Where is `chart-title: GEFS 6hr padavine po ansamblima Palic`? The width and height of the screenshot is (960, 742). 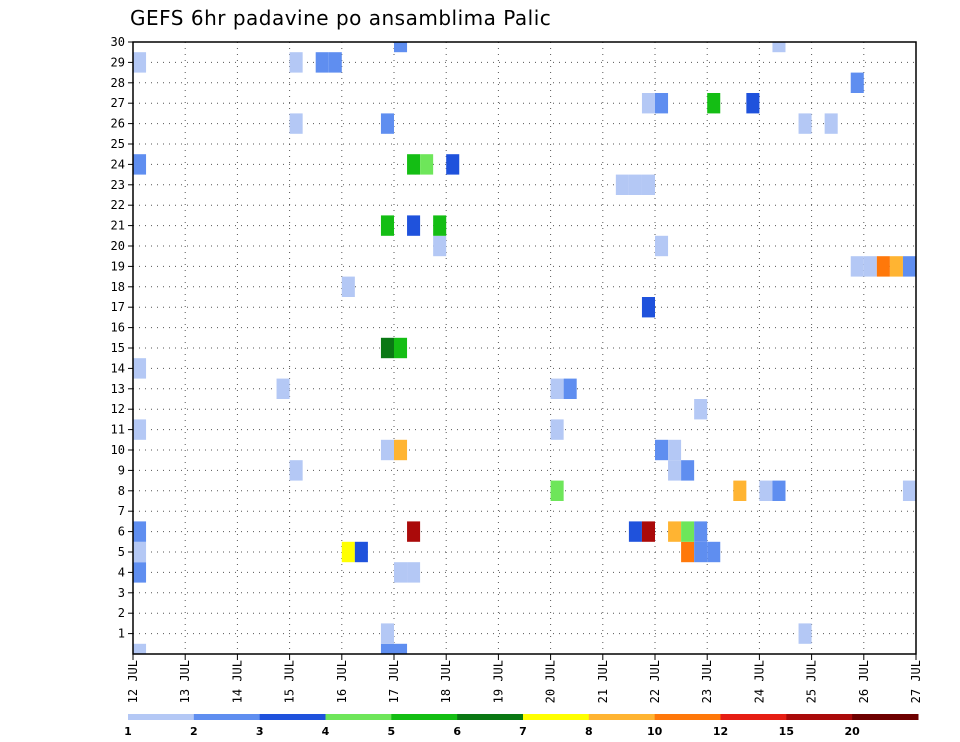 chart-title: GEFS 6hr padavine po ansamblima Palic is located at coordinates (340, 18).